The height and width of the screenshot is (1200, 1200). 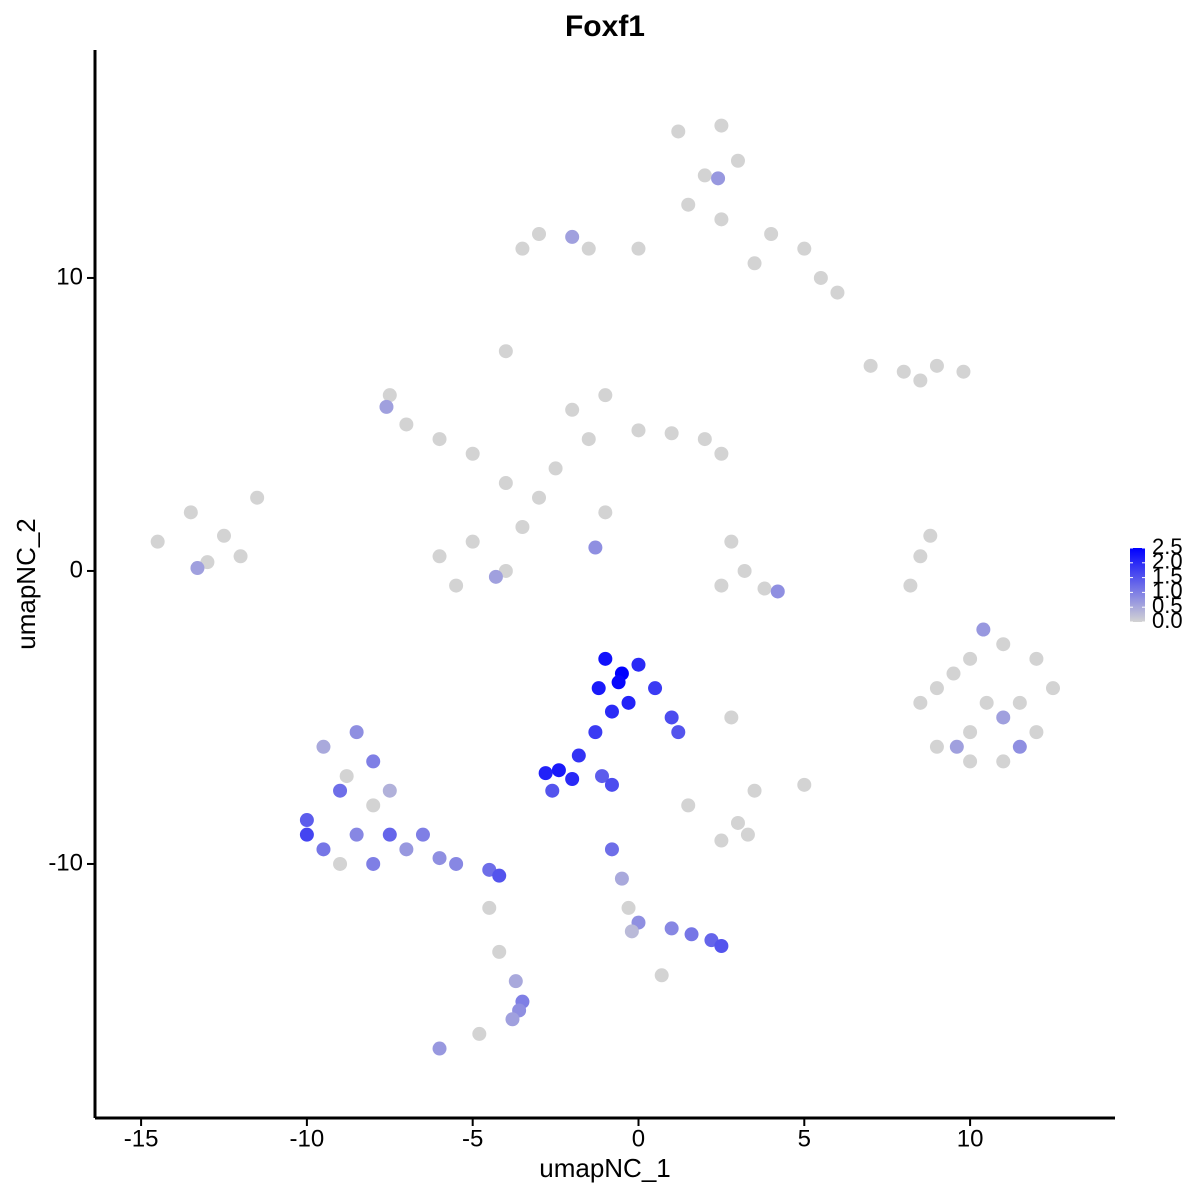 What do you see at coordinates (1167, 575) in the screenshot?
I see `colorbar-tick-label: 1.5` at bounding box center [1167, 575].